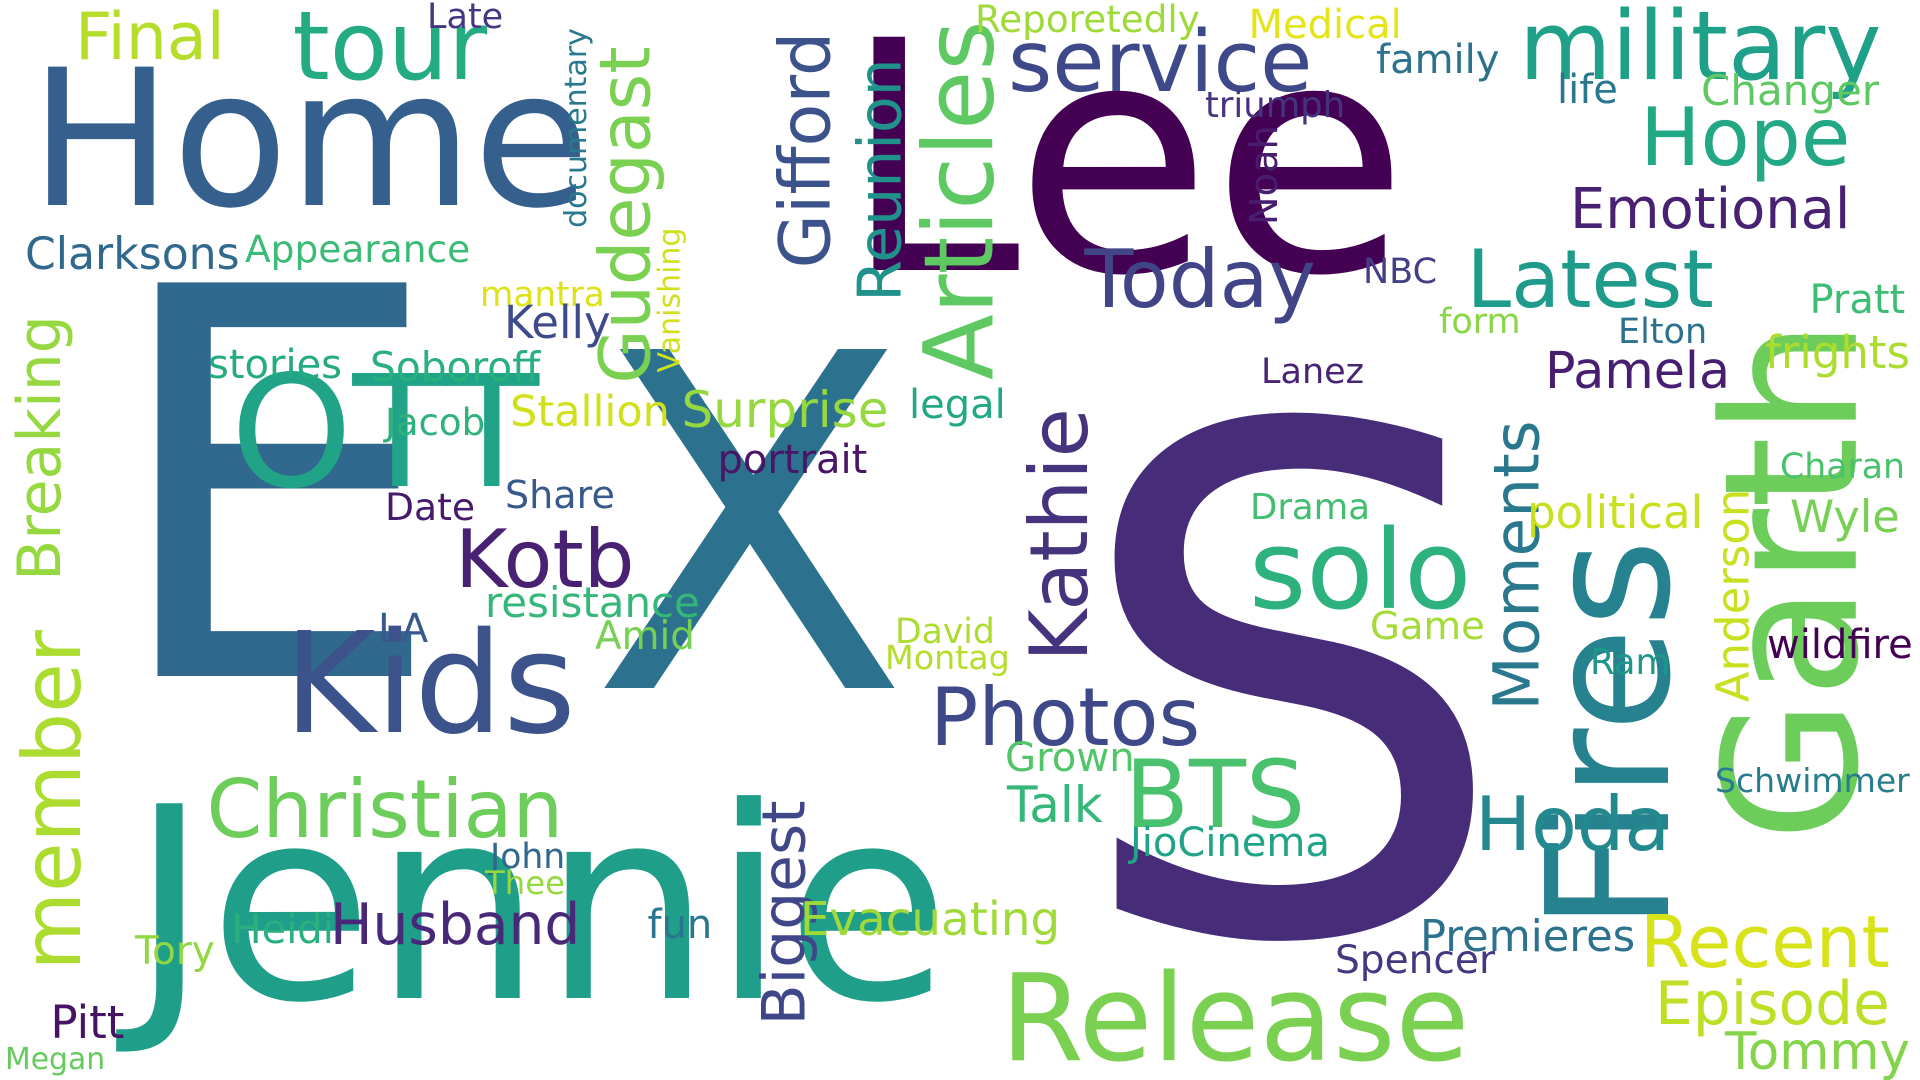  What do you see at coordinates (1125, 173) in the screenshot?
I see `cloud-word: Lee` at bounding box center [1125, 173].